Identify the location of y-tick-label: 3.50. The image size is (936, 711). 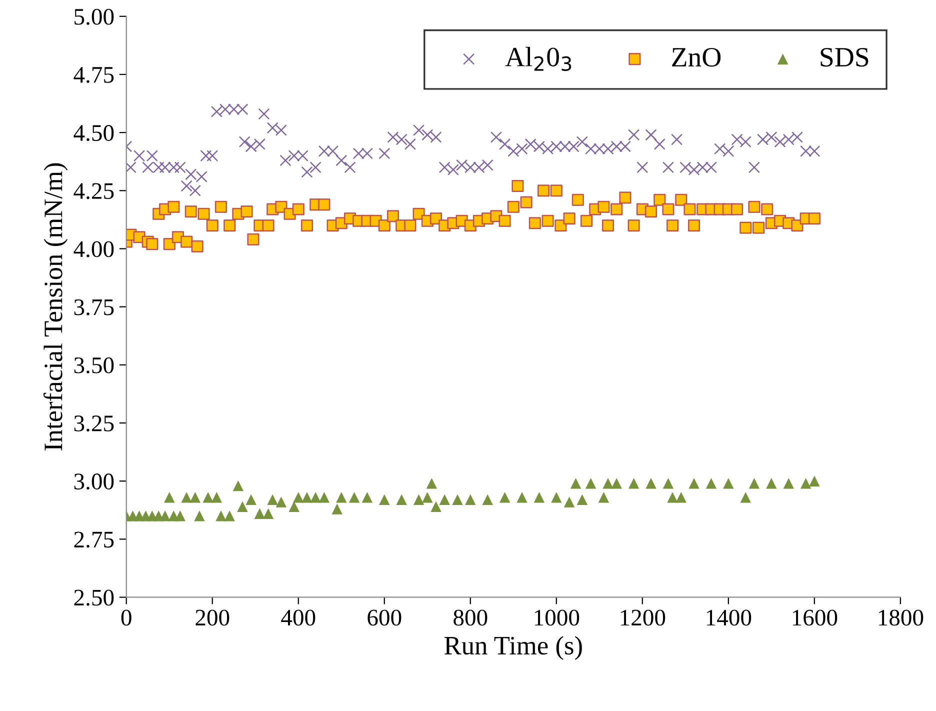
(94, 365).